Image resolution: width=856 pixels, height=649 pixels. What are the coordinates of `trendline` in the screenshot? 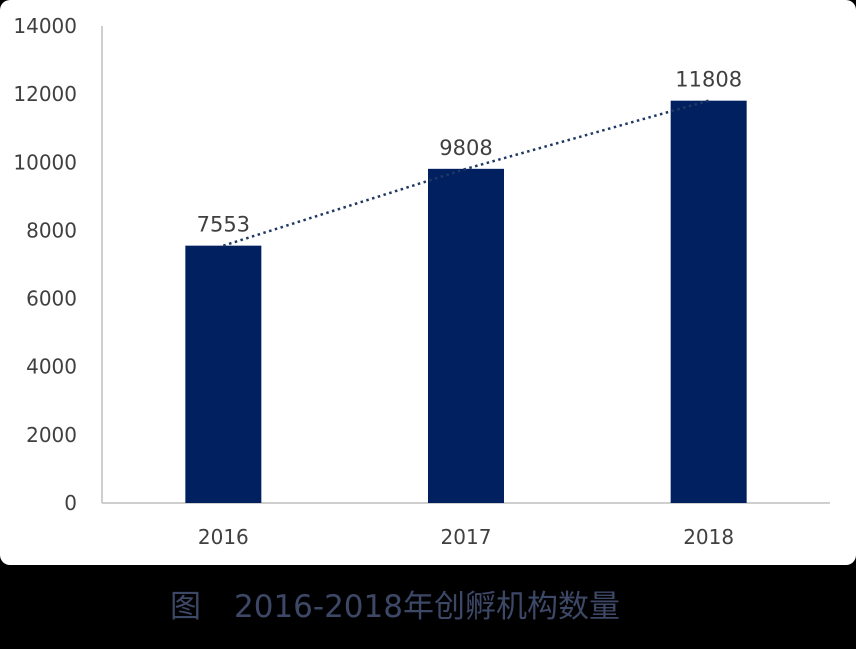 It's located at (466, 173).